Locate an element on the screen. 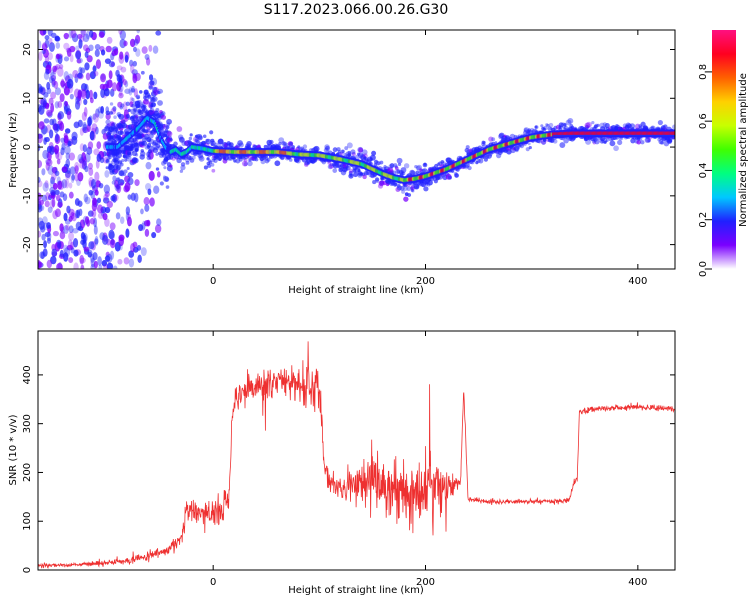 The height and width of the screenshot is (600, 750). colorbar-tick-label: 0.4 is located at coordinates (703, 170).